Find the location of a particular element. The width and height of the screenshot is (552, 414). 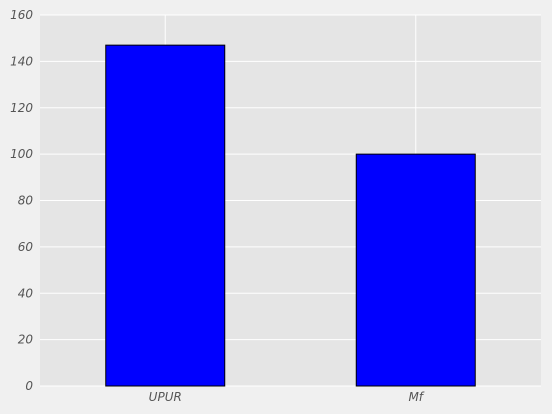

y-tick-label: 0 is located at coordinates (29, 386).